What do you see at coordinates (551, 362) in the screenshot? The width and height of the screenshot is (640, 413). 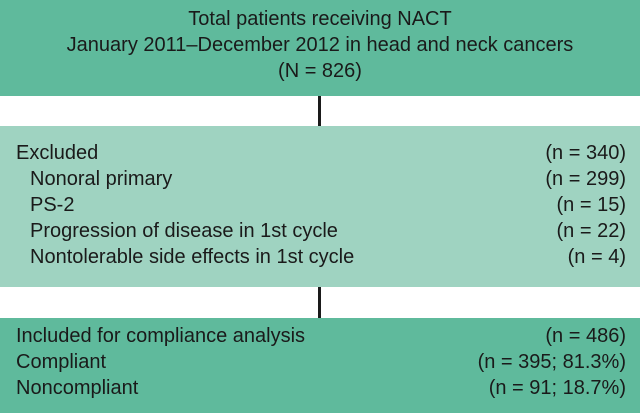 I see `compliant-count: (n = 395; 81.3%)` at bounding box center [551, 362].